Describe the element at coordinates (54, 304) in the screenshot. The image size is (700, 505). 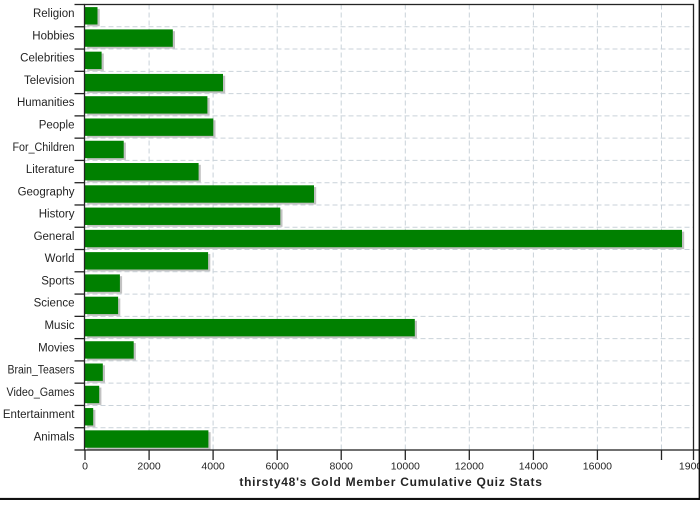
I see `svg-text: Science` at that location.